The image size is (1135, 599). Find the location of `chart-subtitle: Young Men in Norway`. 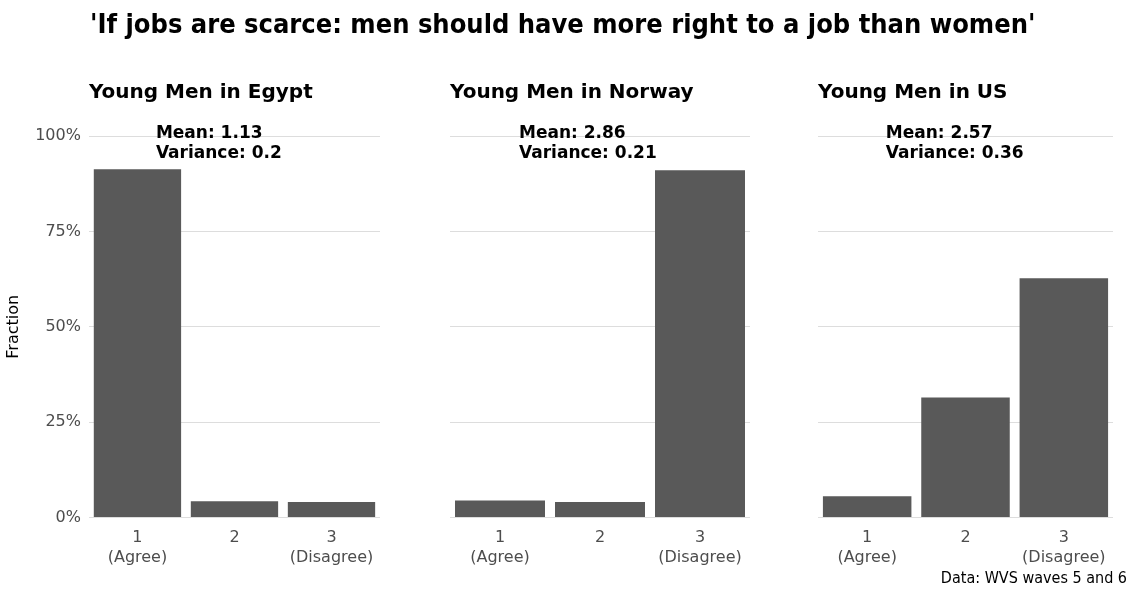

chart-subtitle: Young Men in Norway is located at coordinates (571, 91).